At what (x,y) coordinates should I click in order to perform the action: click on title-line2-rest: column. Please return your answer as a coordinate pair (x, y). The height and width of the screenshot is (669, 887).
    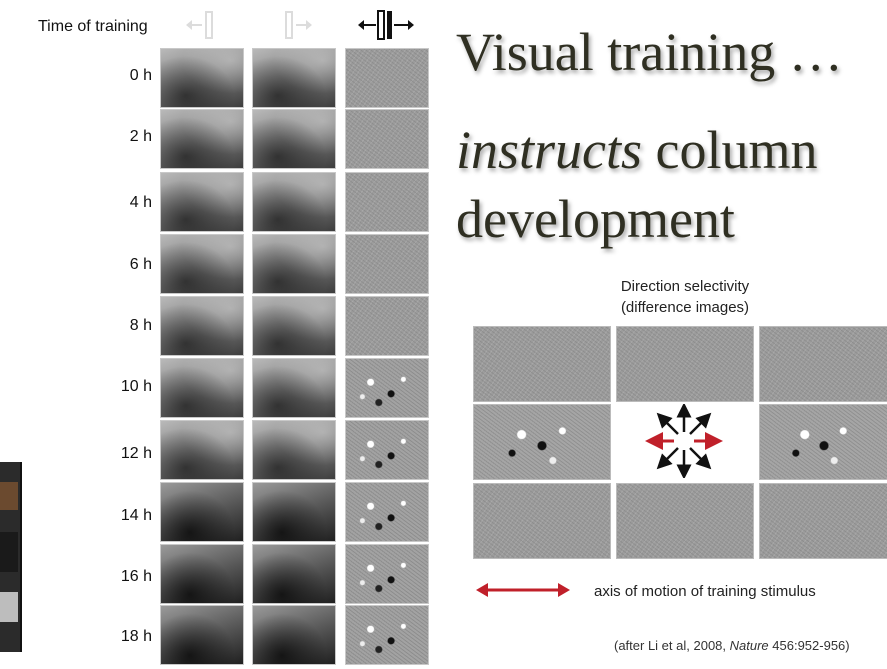
    Looking at the image, I should click on (730, 150).